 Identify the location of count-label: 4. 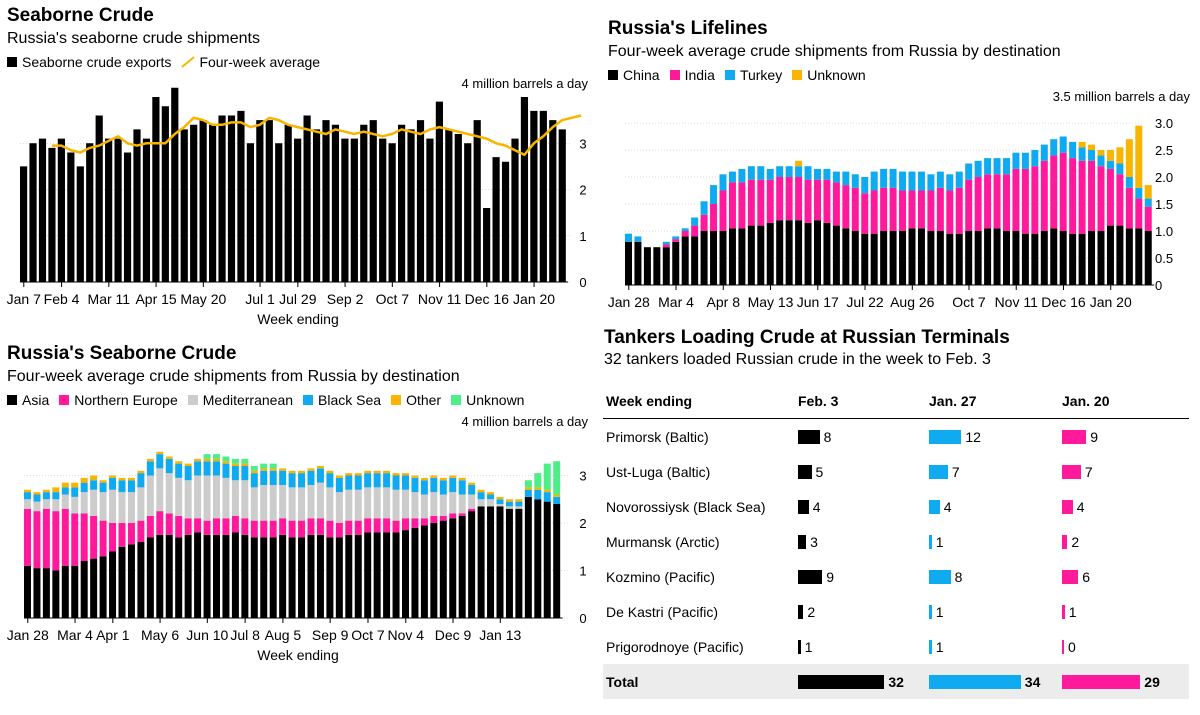
(1080, 506).